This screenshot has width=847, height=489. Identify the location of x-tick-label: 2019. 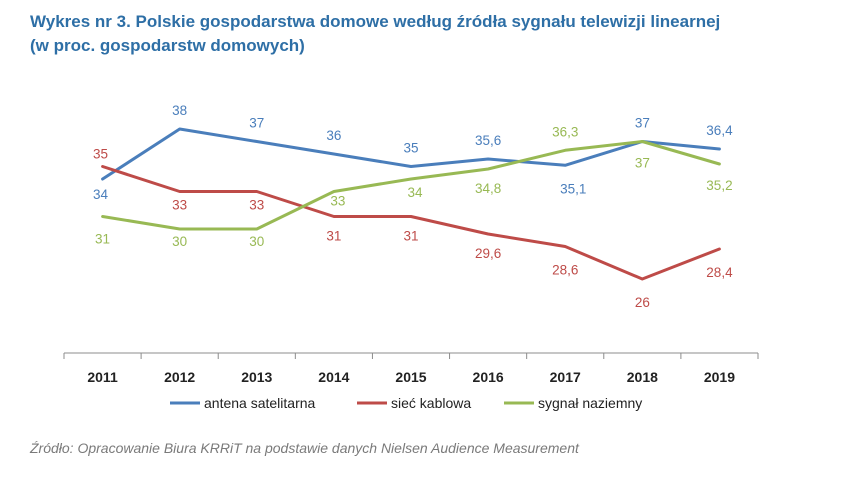
(719, 377).